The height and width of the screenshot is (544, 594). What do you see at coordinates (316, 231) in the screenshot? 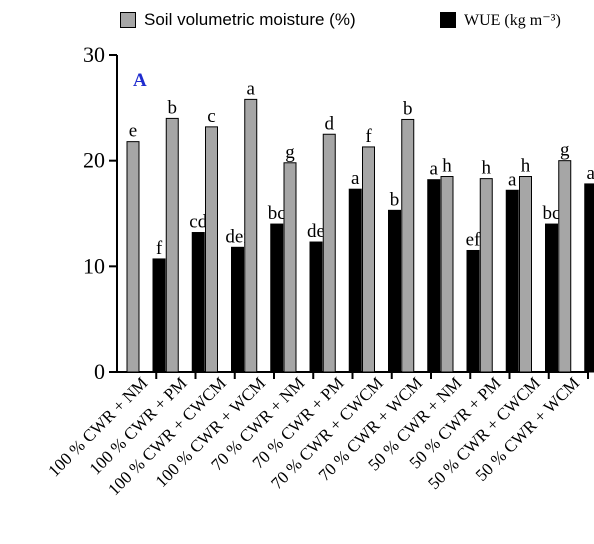
I see `significance-letter-wue: de` at bounding box center [316, 231].